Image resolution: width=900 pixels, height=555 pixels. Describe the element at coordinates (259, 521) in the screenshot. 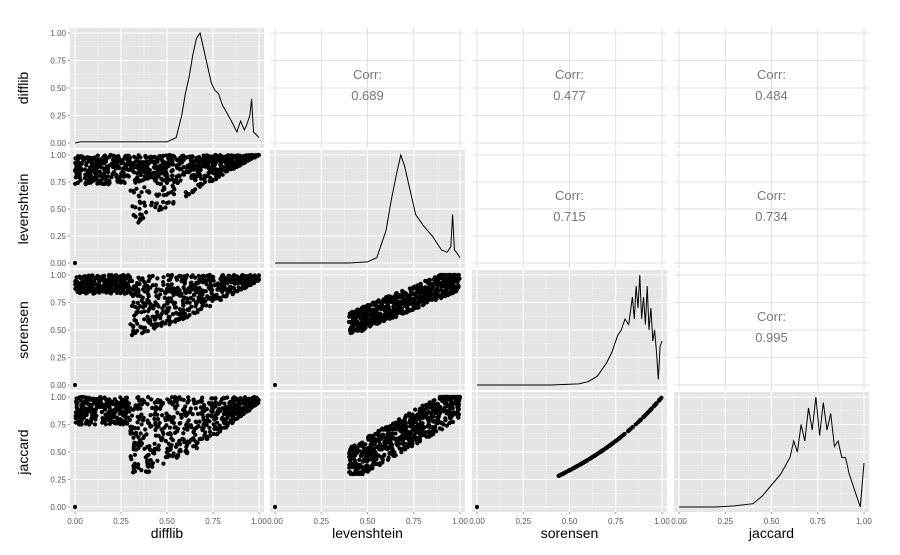

I see `x-tick-label: 1.00` at that location.